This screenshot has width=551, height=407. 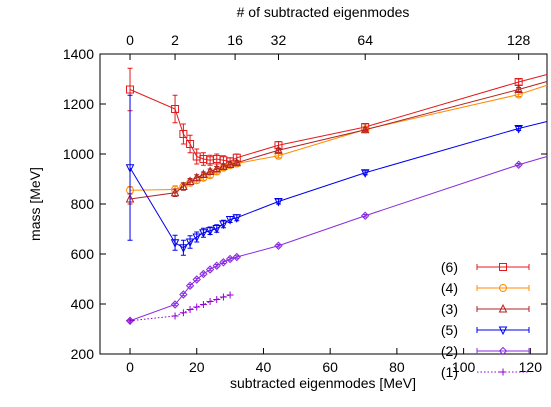 I want to click on legend-entry: (5), so click(x=485, y=330).